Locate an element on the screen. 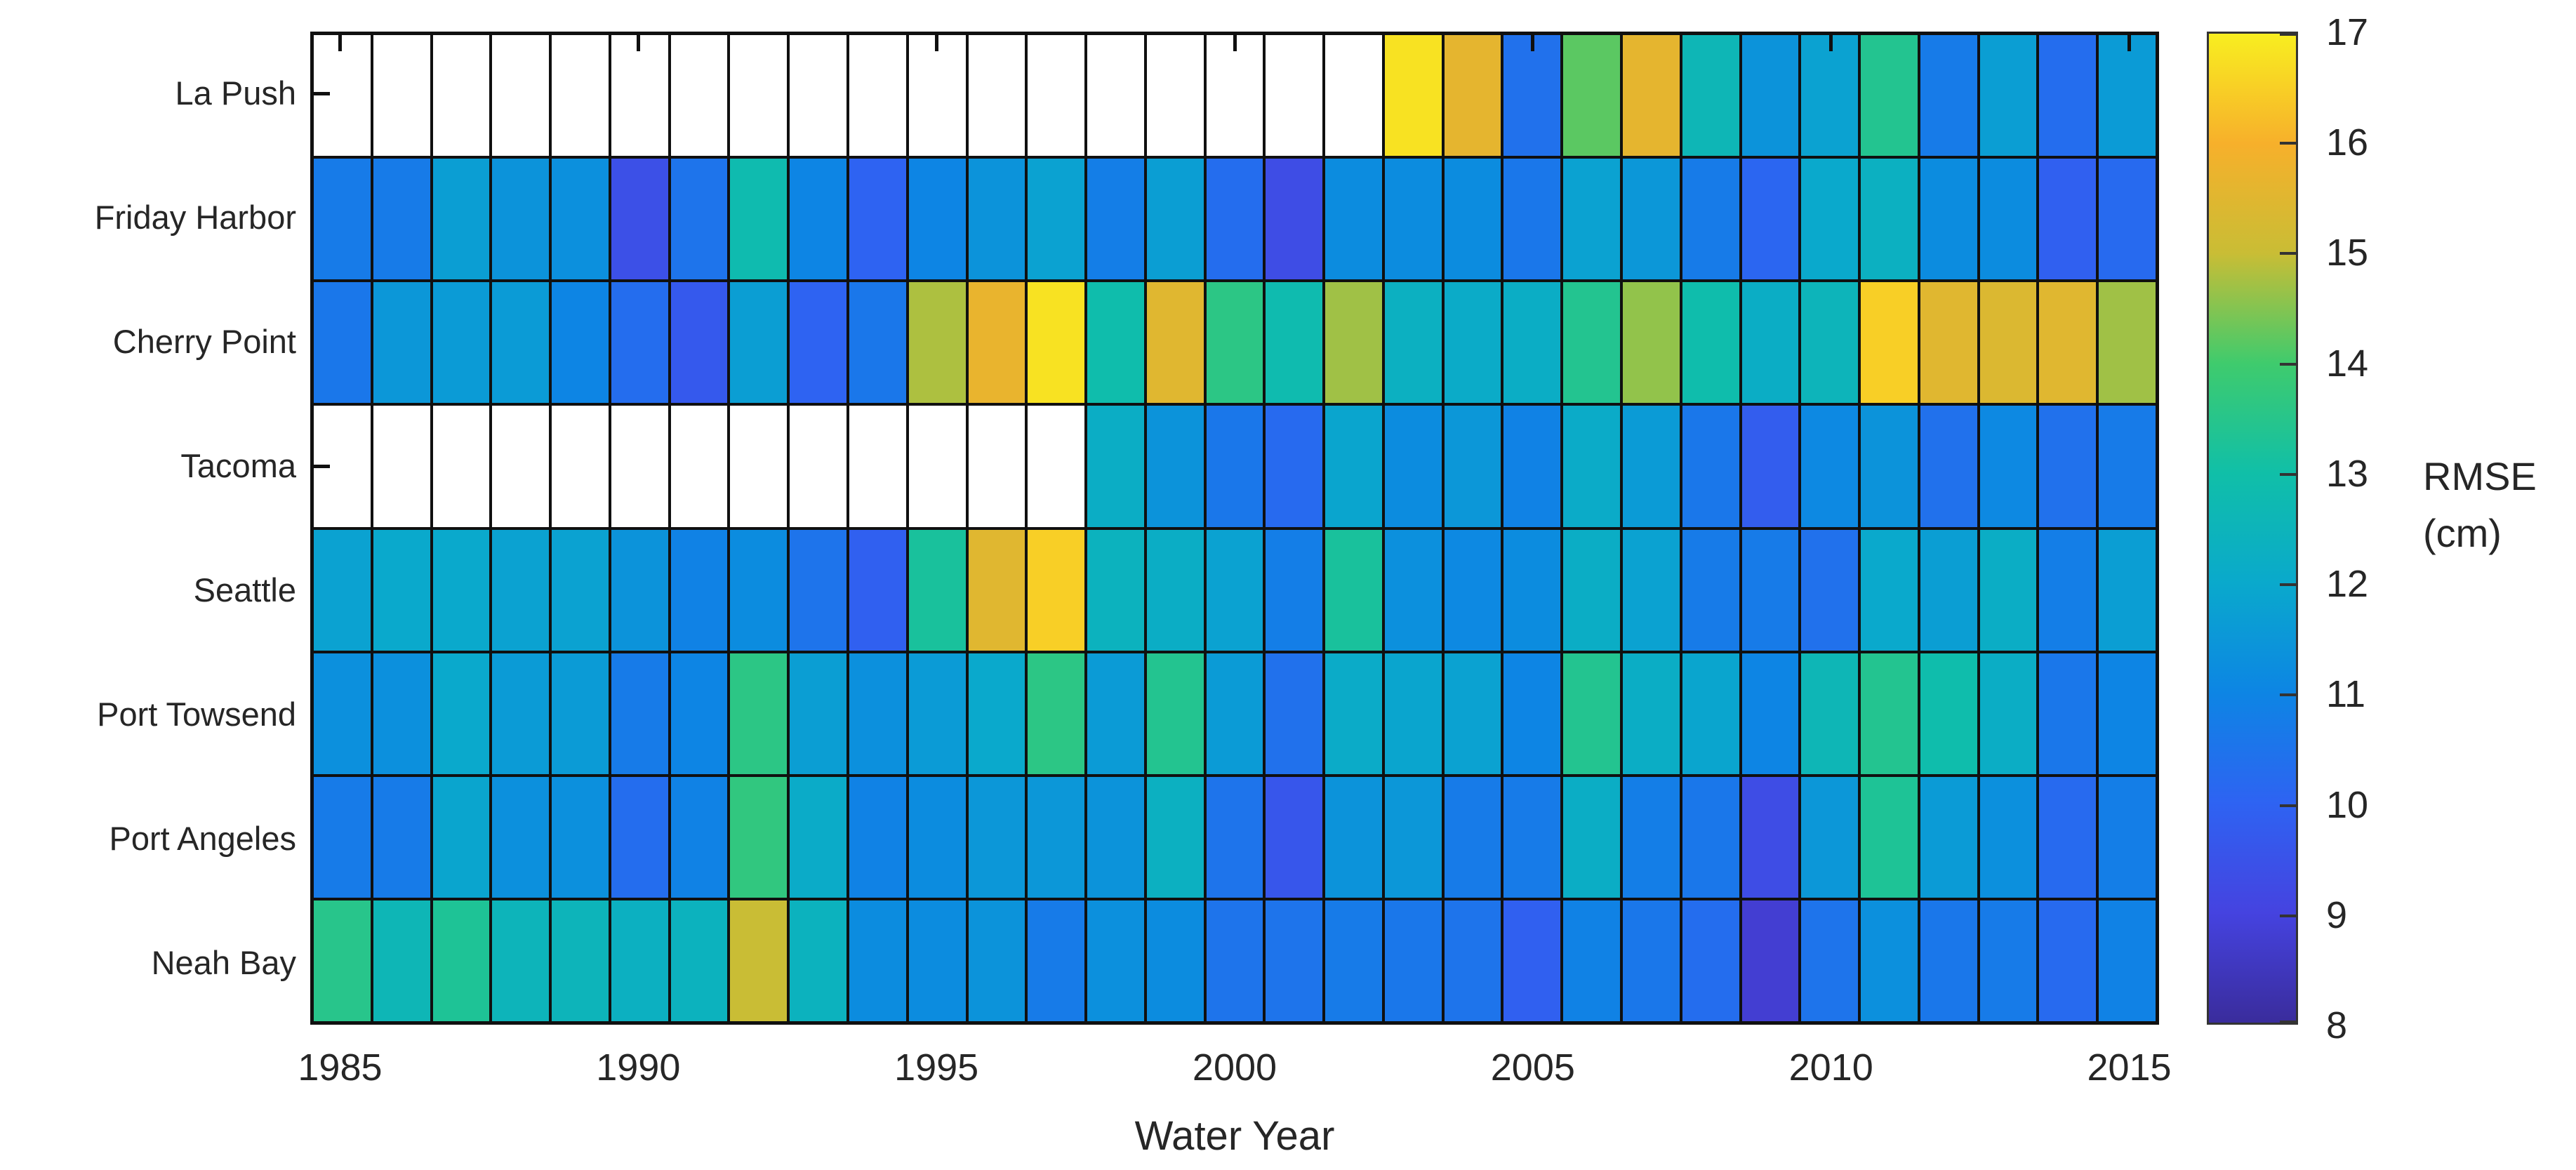 The width and height of the screenshot is (2576, 1170). x-tick-label: 1995 is located at coordinates (937, 1068).